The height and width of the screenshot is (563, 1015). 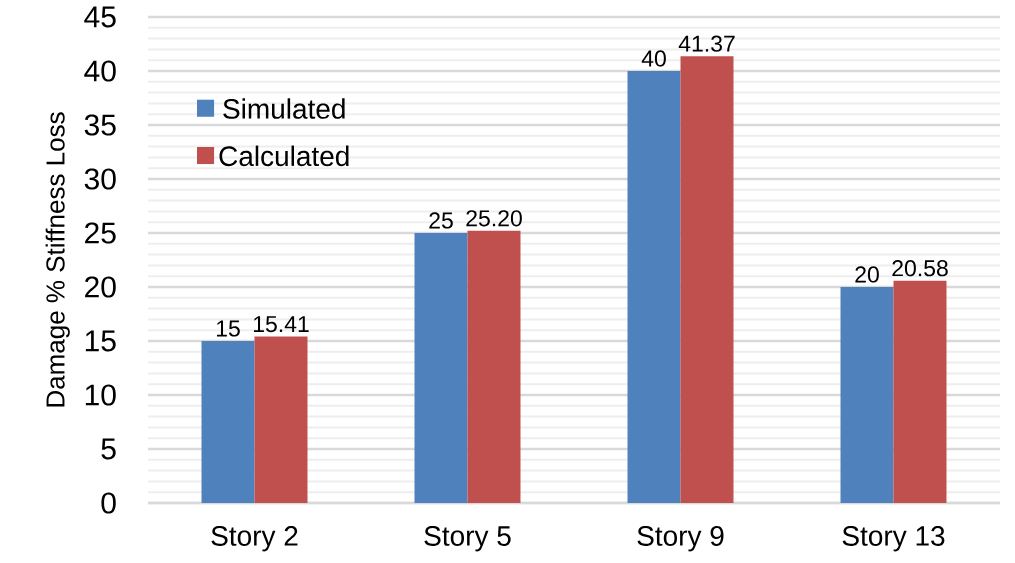 I want to click on data-label: 15, so click(x=228, y=328).